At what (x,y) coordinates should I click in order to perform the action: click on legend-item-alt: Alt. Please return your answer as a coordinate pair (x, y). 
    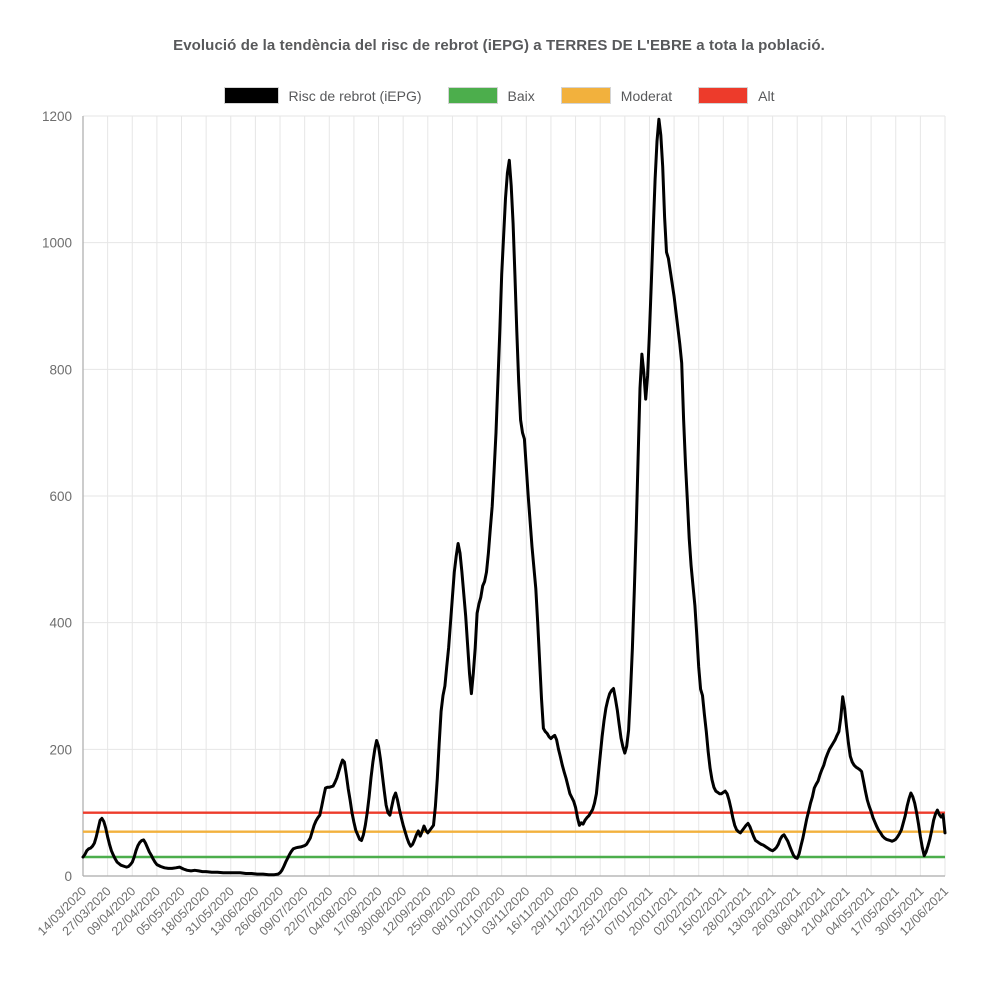
    Looking at the image, I should click on (736, 95).